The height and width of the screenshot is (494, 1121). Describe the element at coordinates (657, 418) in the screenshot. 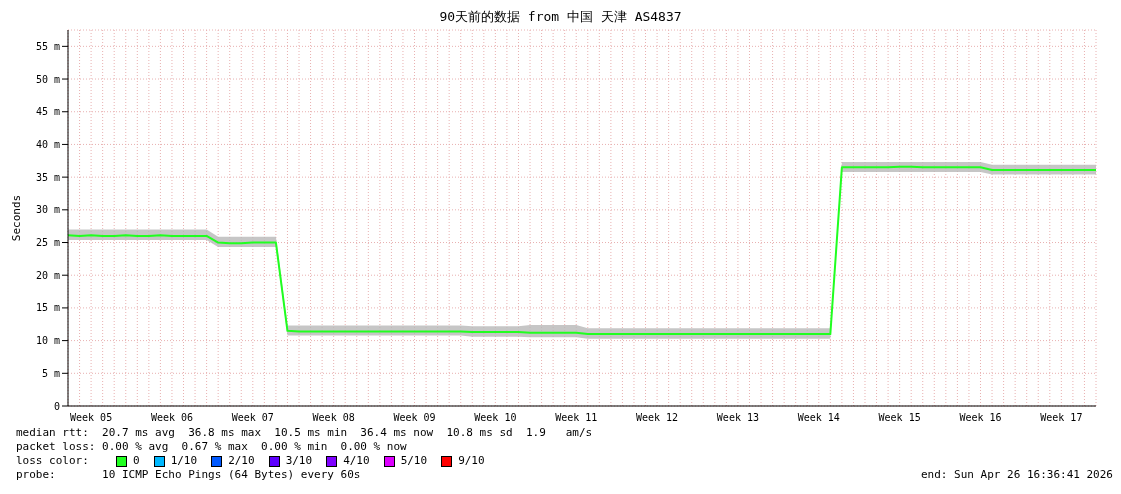

I see `x-tick-label: Week 12` at that location.